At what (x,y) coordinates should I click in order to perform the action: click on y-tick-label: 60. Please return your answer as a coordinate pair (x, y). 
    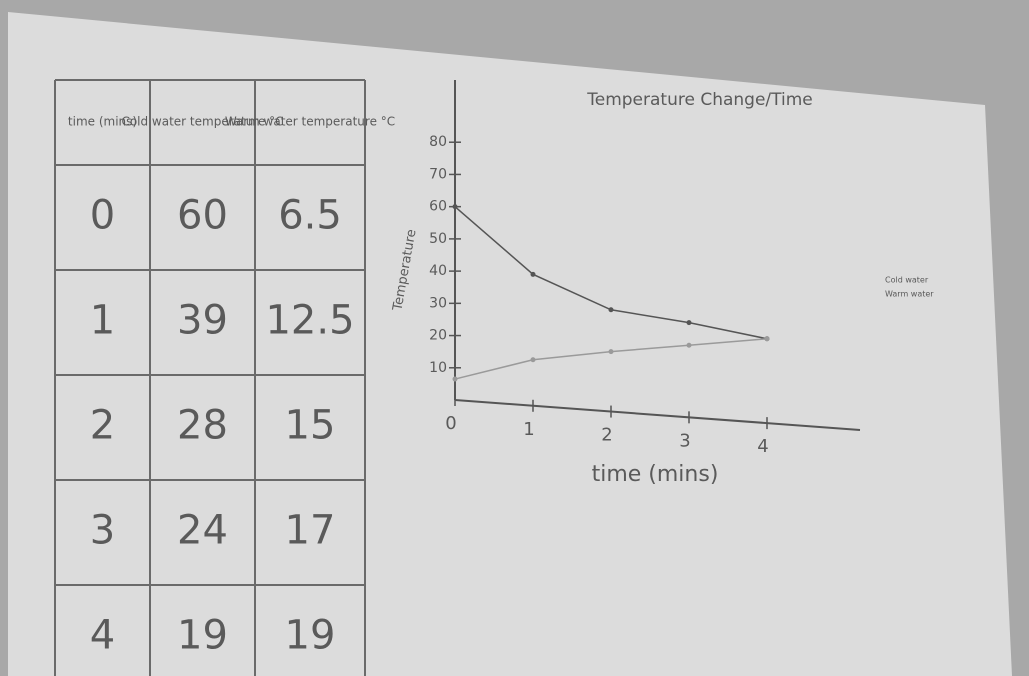
    Looking at the image, I should click on (438, 207).